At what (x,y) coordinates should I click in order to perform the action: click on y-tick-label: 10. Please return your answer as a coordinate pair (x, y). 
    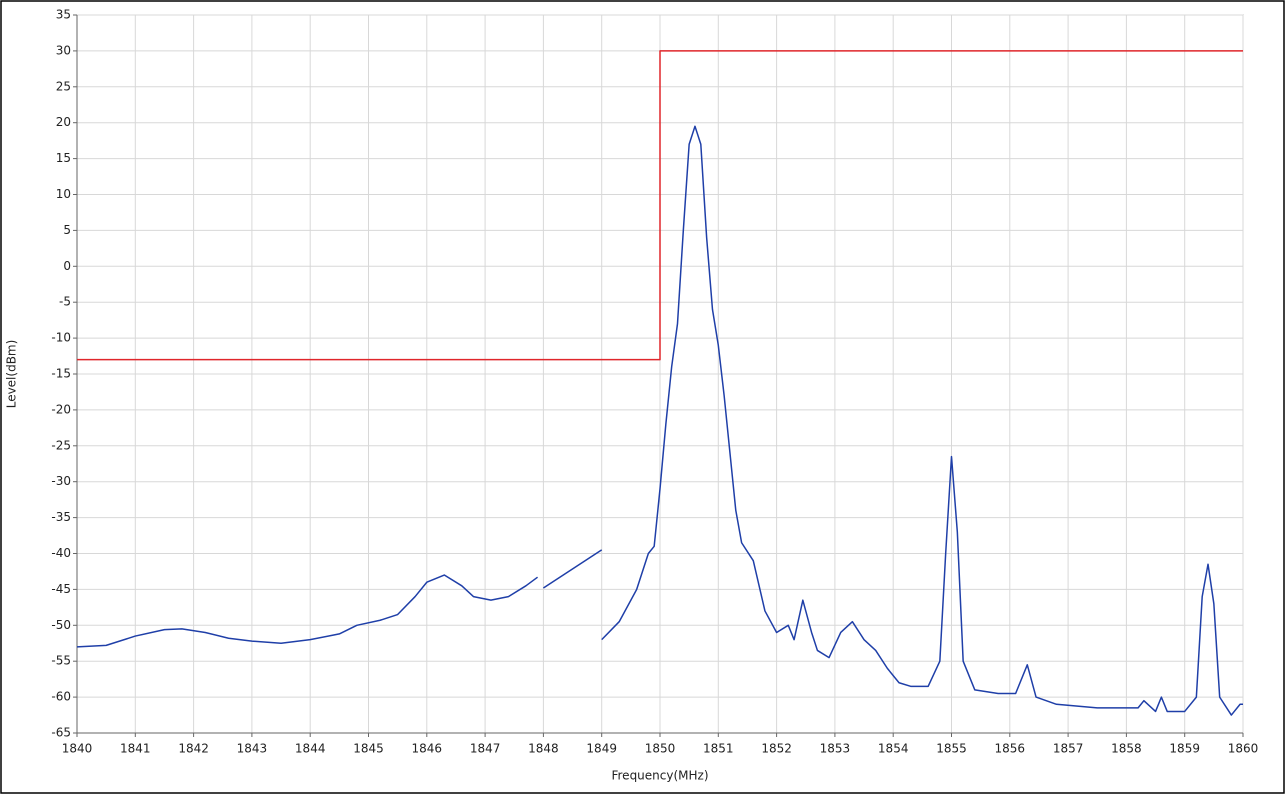
    Looking at the image, I should click on (63, 194).